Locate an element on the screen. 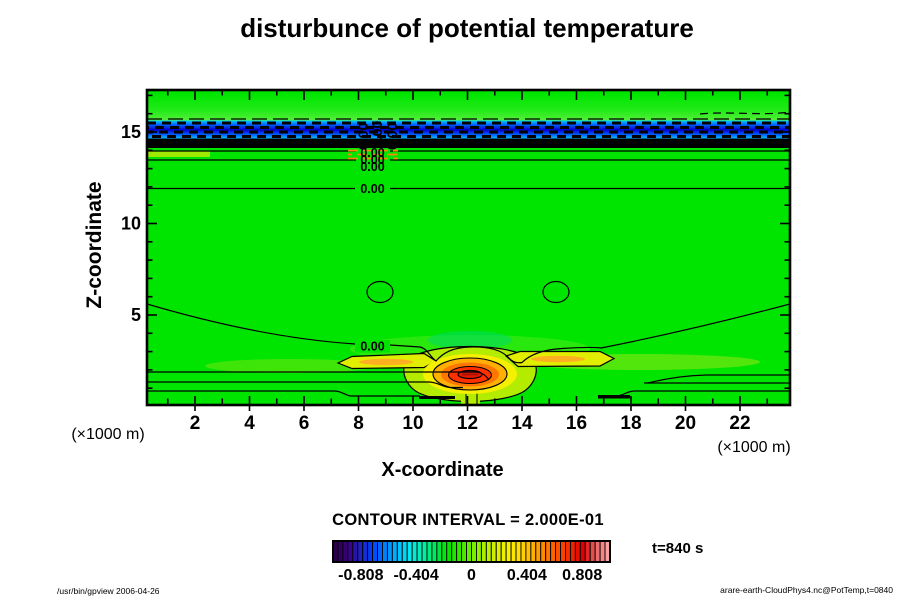 Image resolution: width=900 pixels, height=600 pixels. time-label: t=840 s is located at coordinates (678, 548).